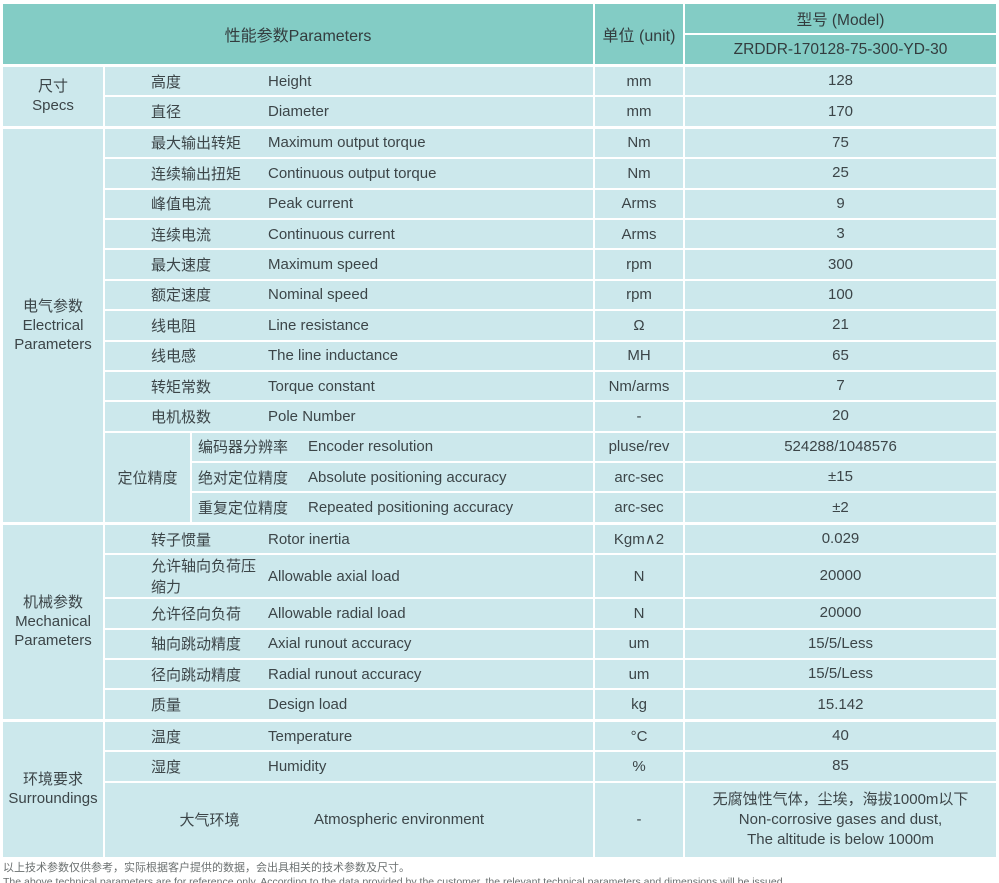  I want to click on table-row: 径向跳动精度 Radial runout accuracy um 15/5/Less, so click(550, 674).